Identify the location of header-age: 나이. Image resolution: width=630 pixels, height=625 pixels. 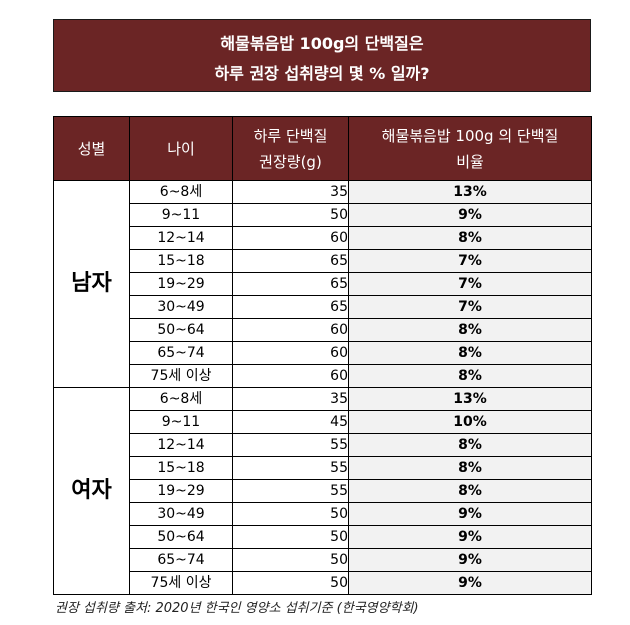
(181, 148).